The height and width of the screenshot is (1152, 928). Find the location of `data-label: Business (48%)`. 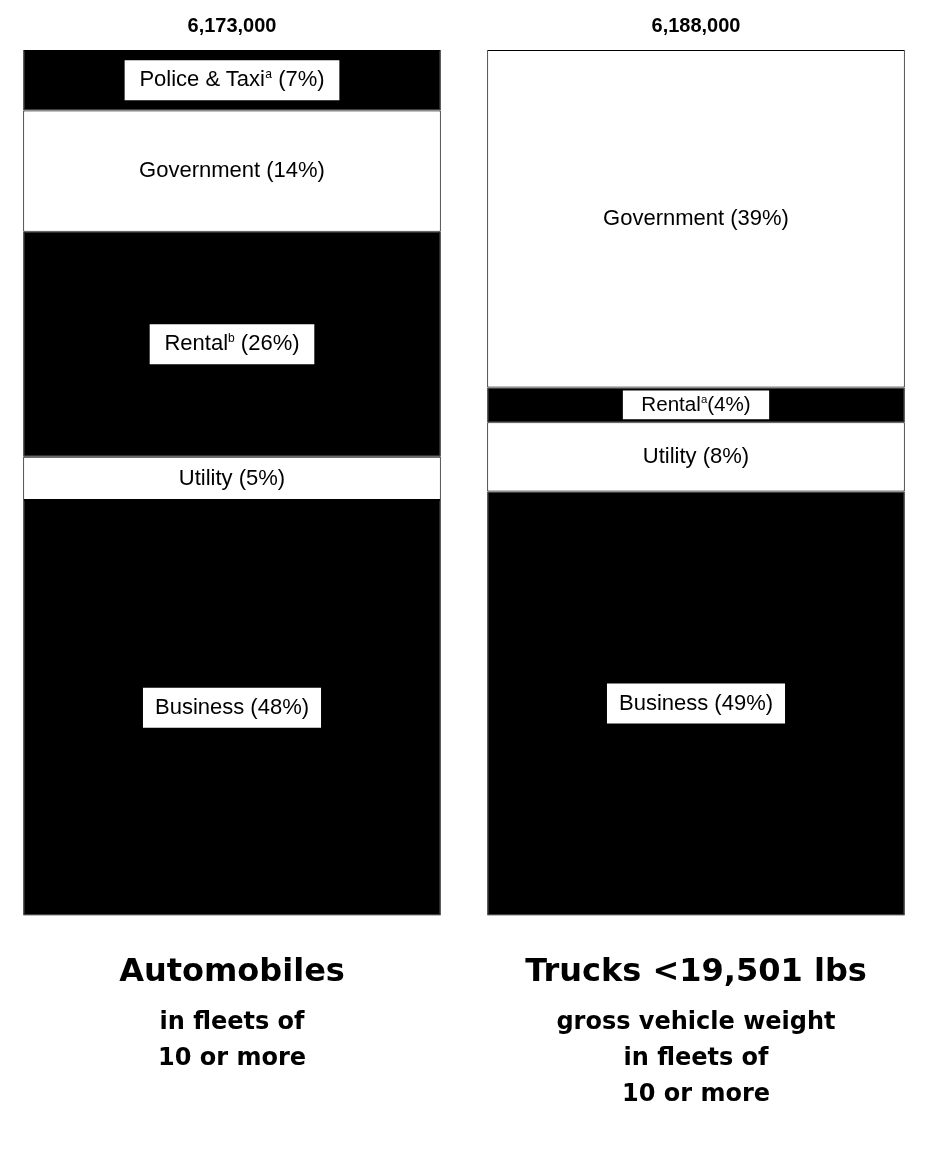

data-label: Business (48%) is located at coordinates (232, 706).